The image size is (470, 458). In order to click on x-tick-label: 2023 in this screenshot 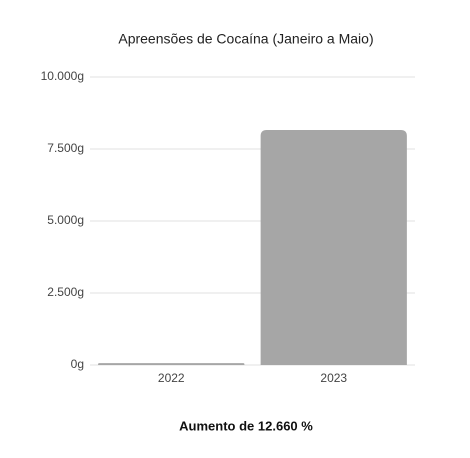, I will do `click(333, 378)`.